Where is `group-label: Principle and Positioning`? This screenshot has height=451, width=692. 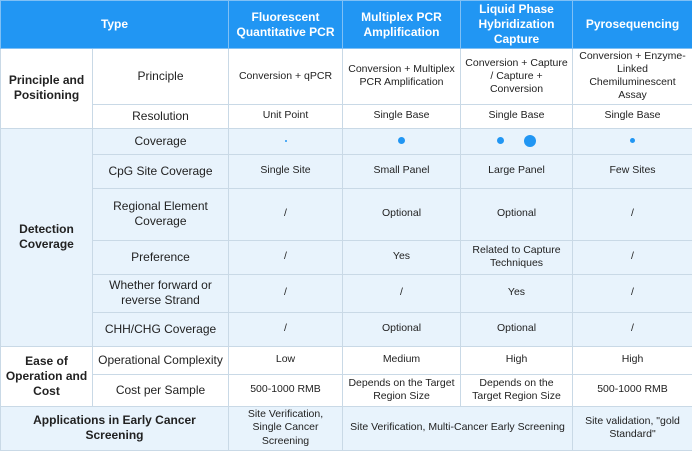 group-label: Principle and Positioning is located at coordinates (47, 89).